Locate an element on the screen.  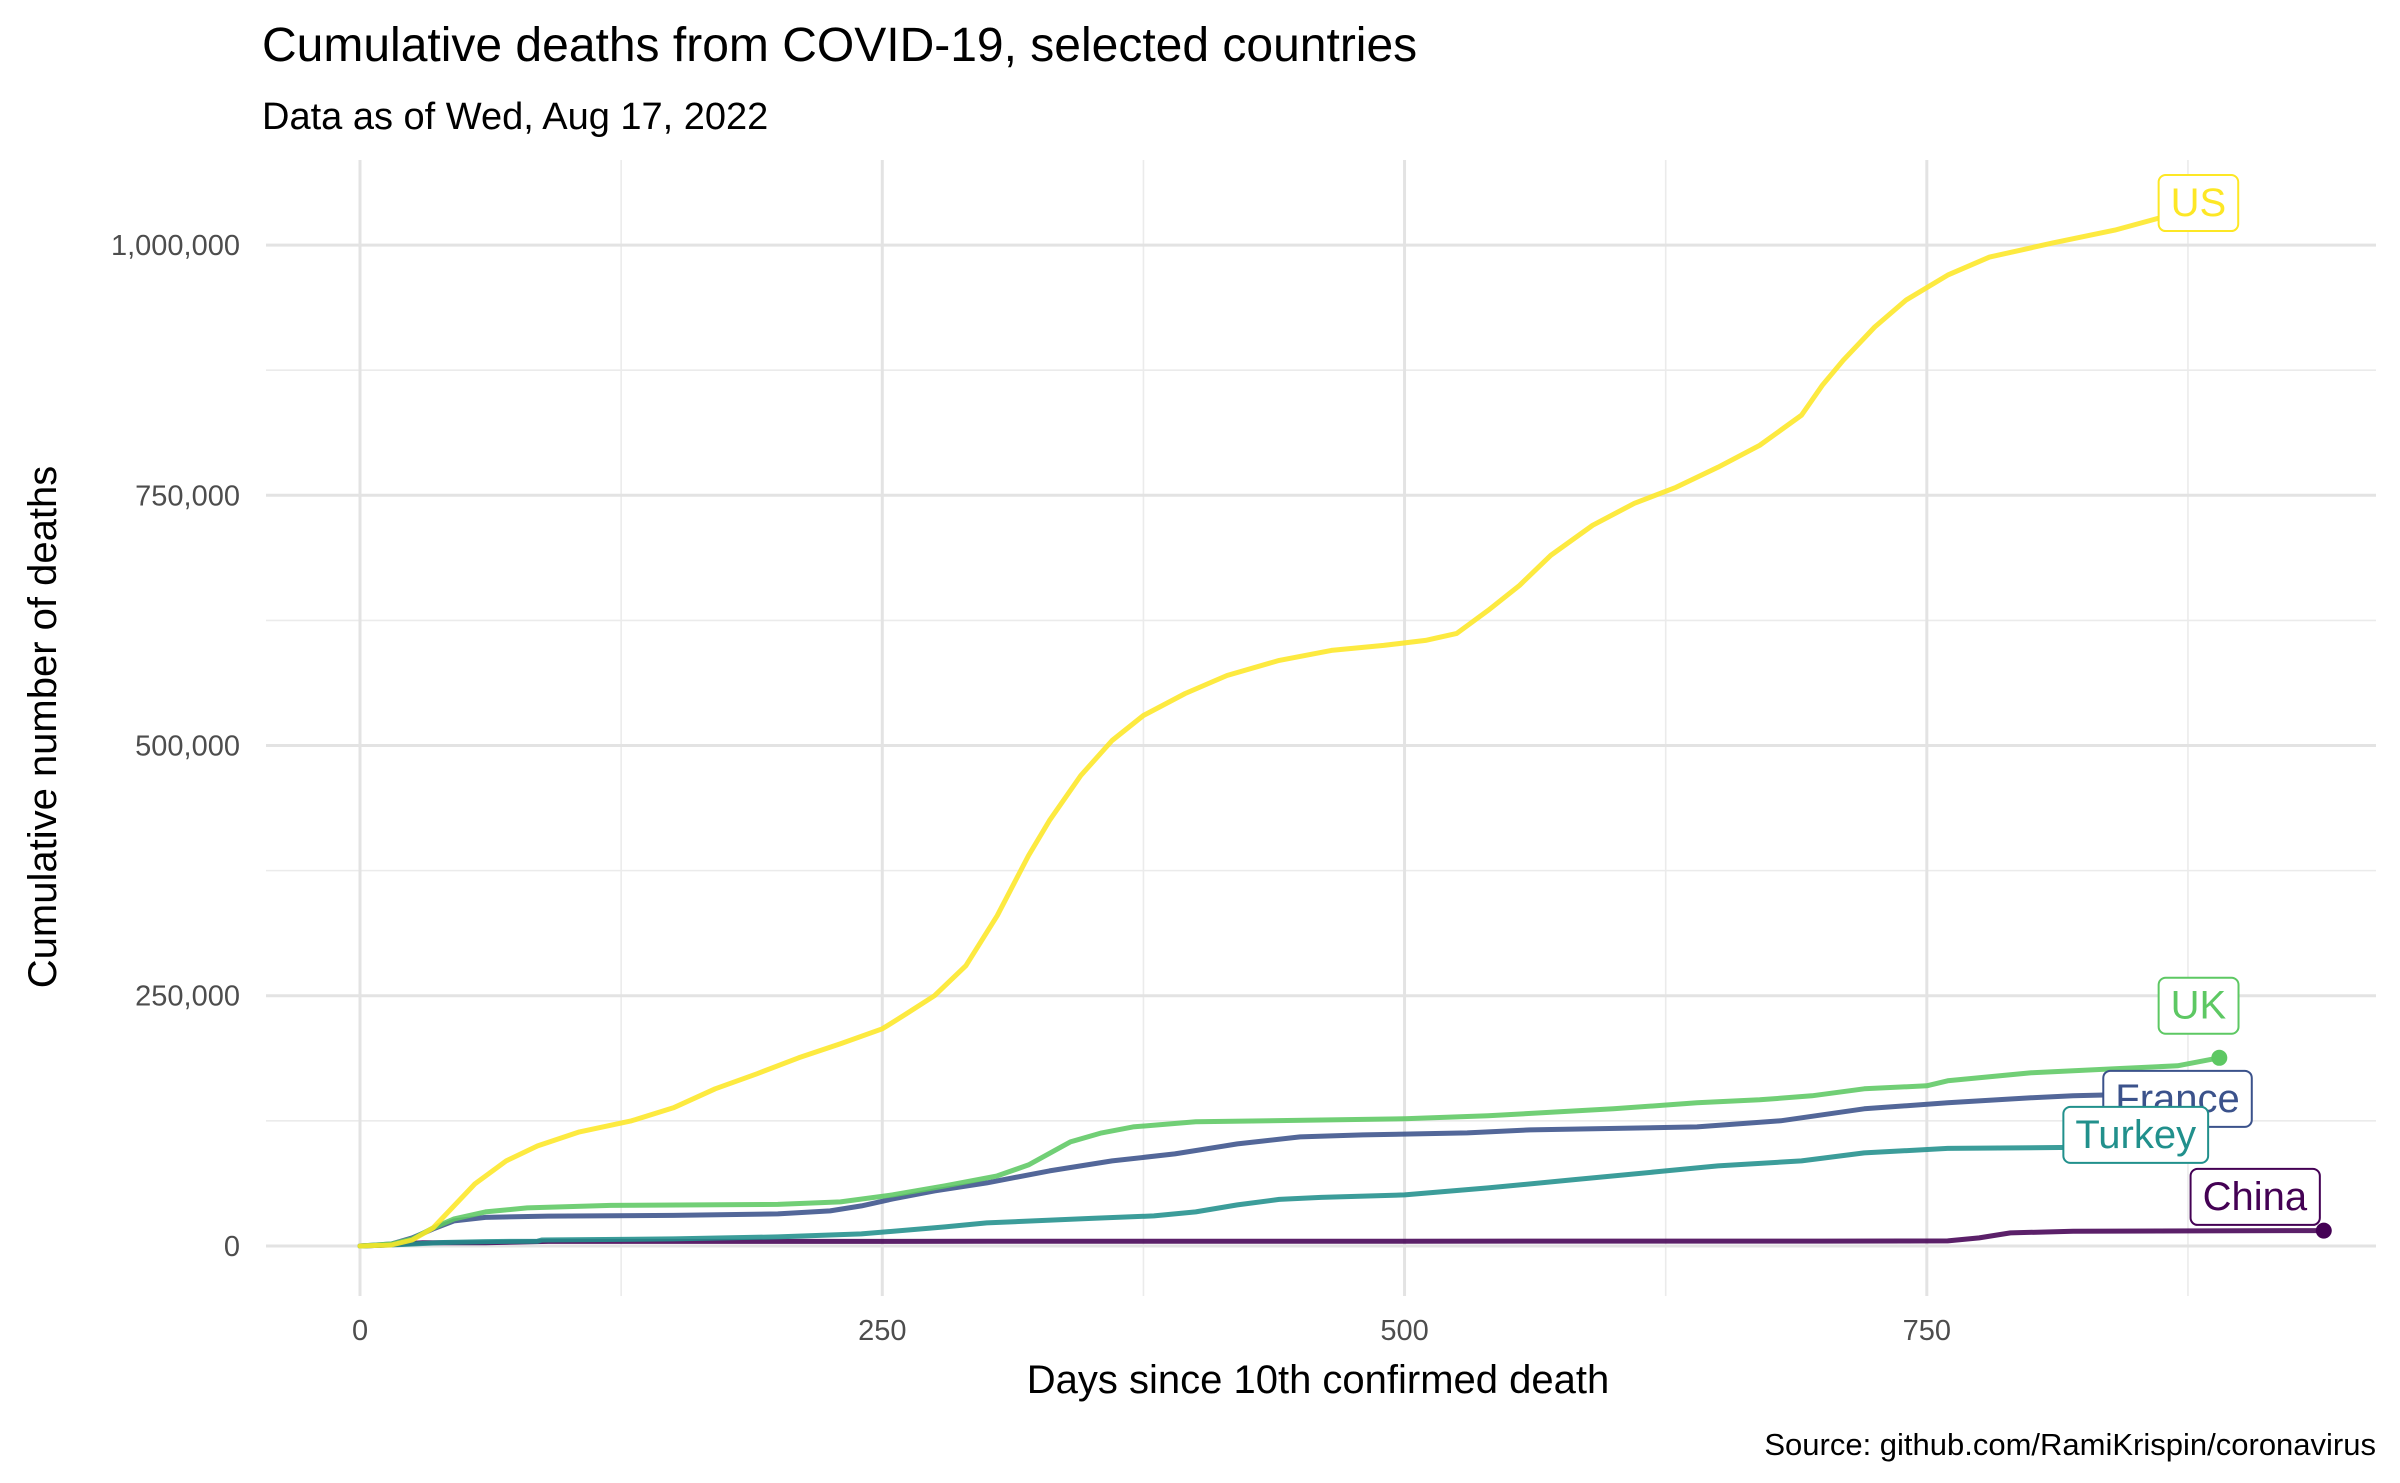
y-tick-label: 250,000 is located at coordinates (187, 997).